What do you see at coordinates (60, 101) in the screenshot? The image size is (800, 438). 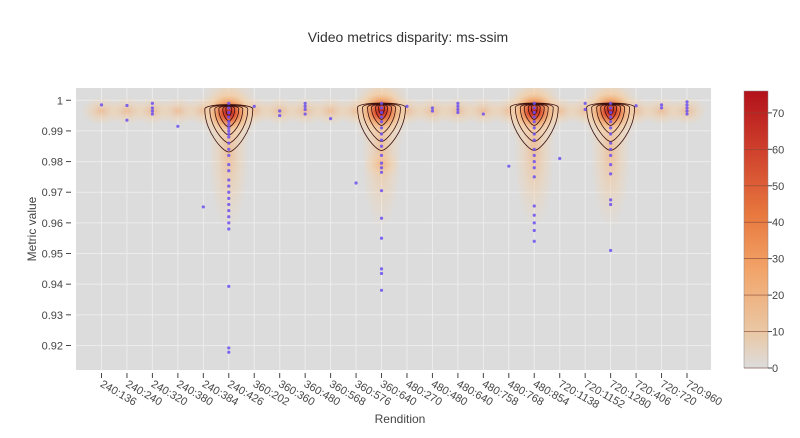 I see `y-tick-label: 1` at bounding box center [60, 101].